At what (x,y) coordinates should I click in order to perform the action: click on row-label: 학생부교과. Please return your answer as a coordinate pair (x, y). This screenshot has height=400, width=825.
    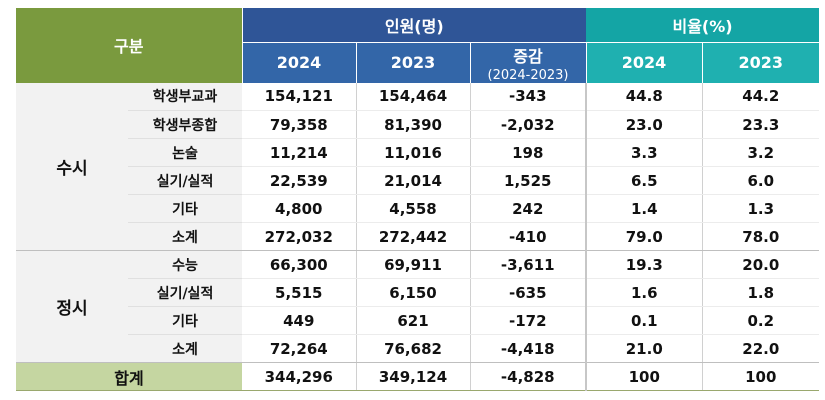
    Looking at the image, I should click on (185, 96).